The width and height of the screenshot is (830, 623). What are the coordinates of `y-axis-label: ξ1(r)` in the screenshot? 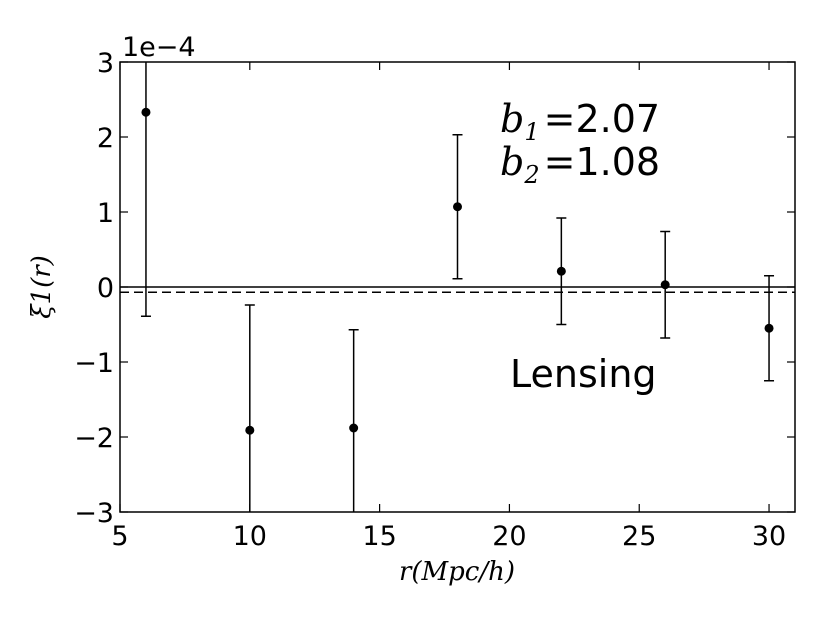 It's located at (42, 287).